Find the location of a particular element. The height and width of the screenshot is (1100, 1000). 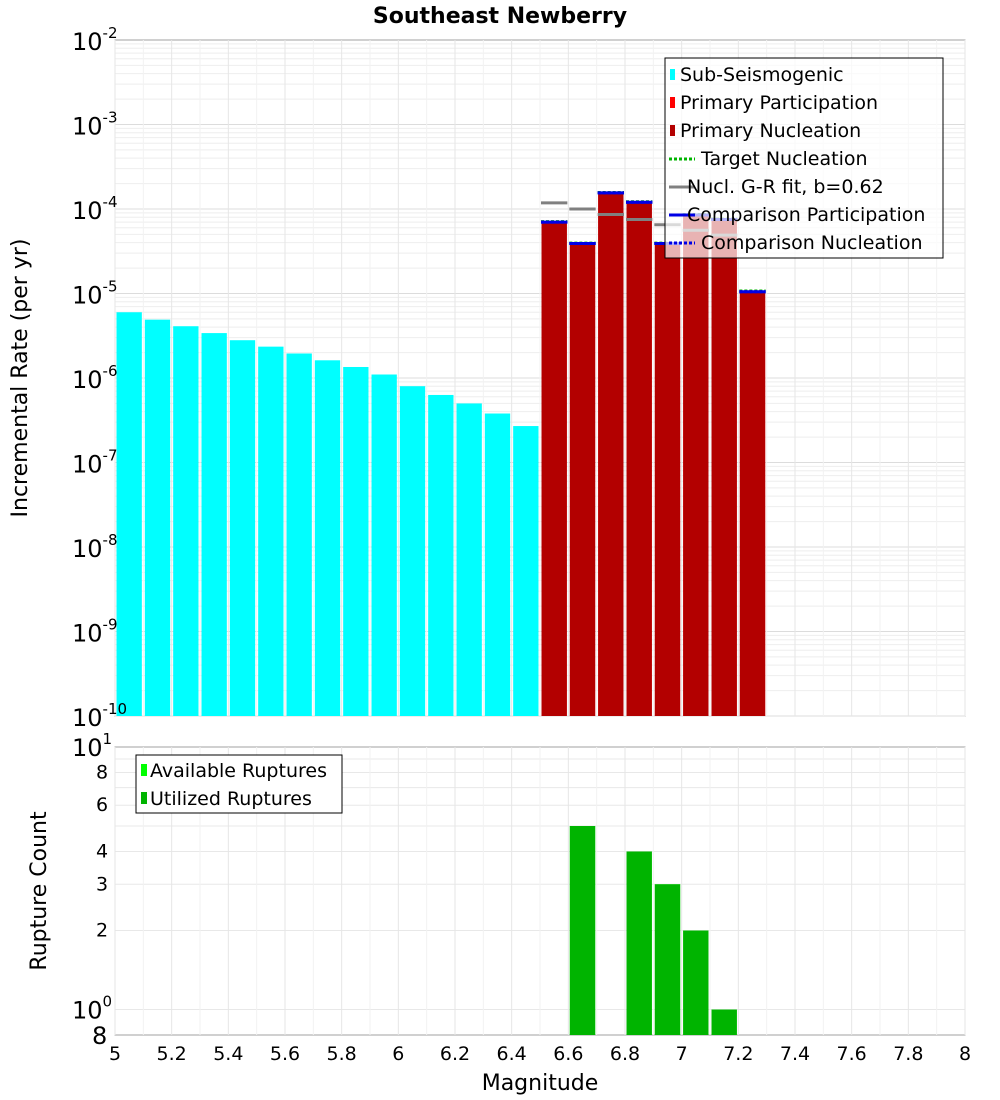

top-y-tick-exponent: -6 is located at coordinates (110, 371).